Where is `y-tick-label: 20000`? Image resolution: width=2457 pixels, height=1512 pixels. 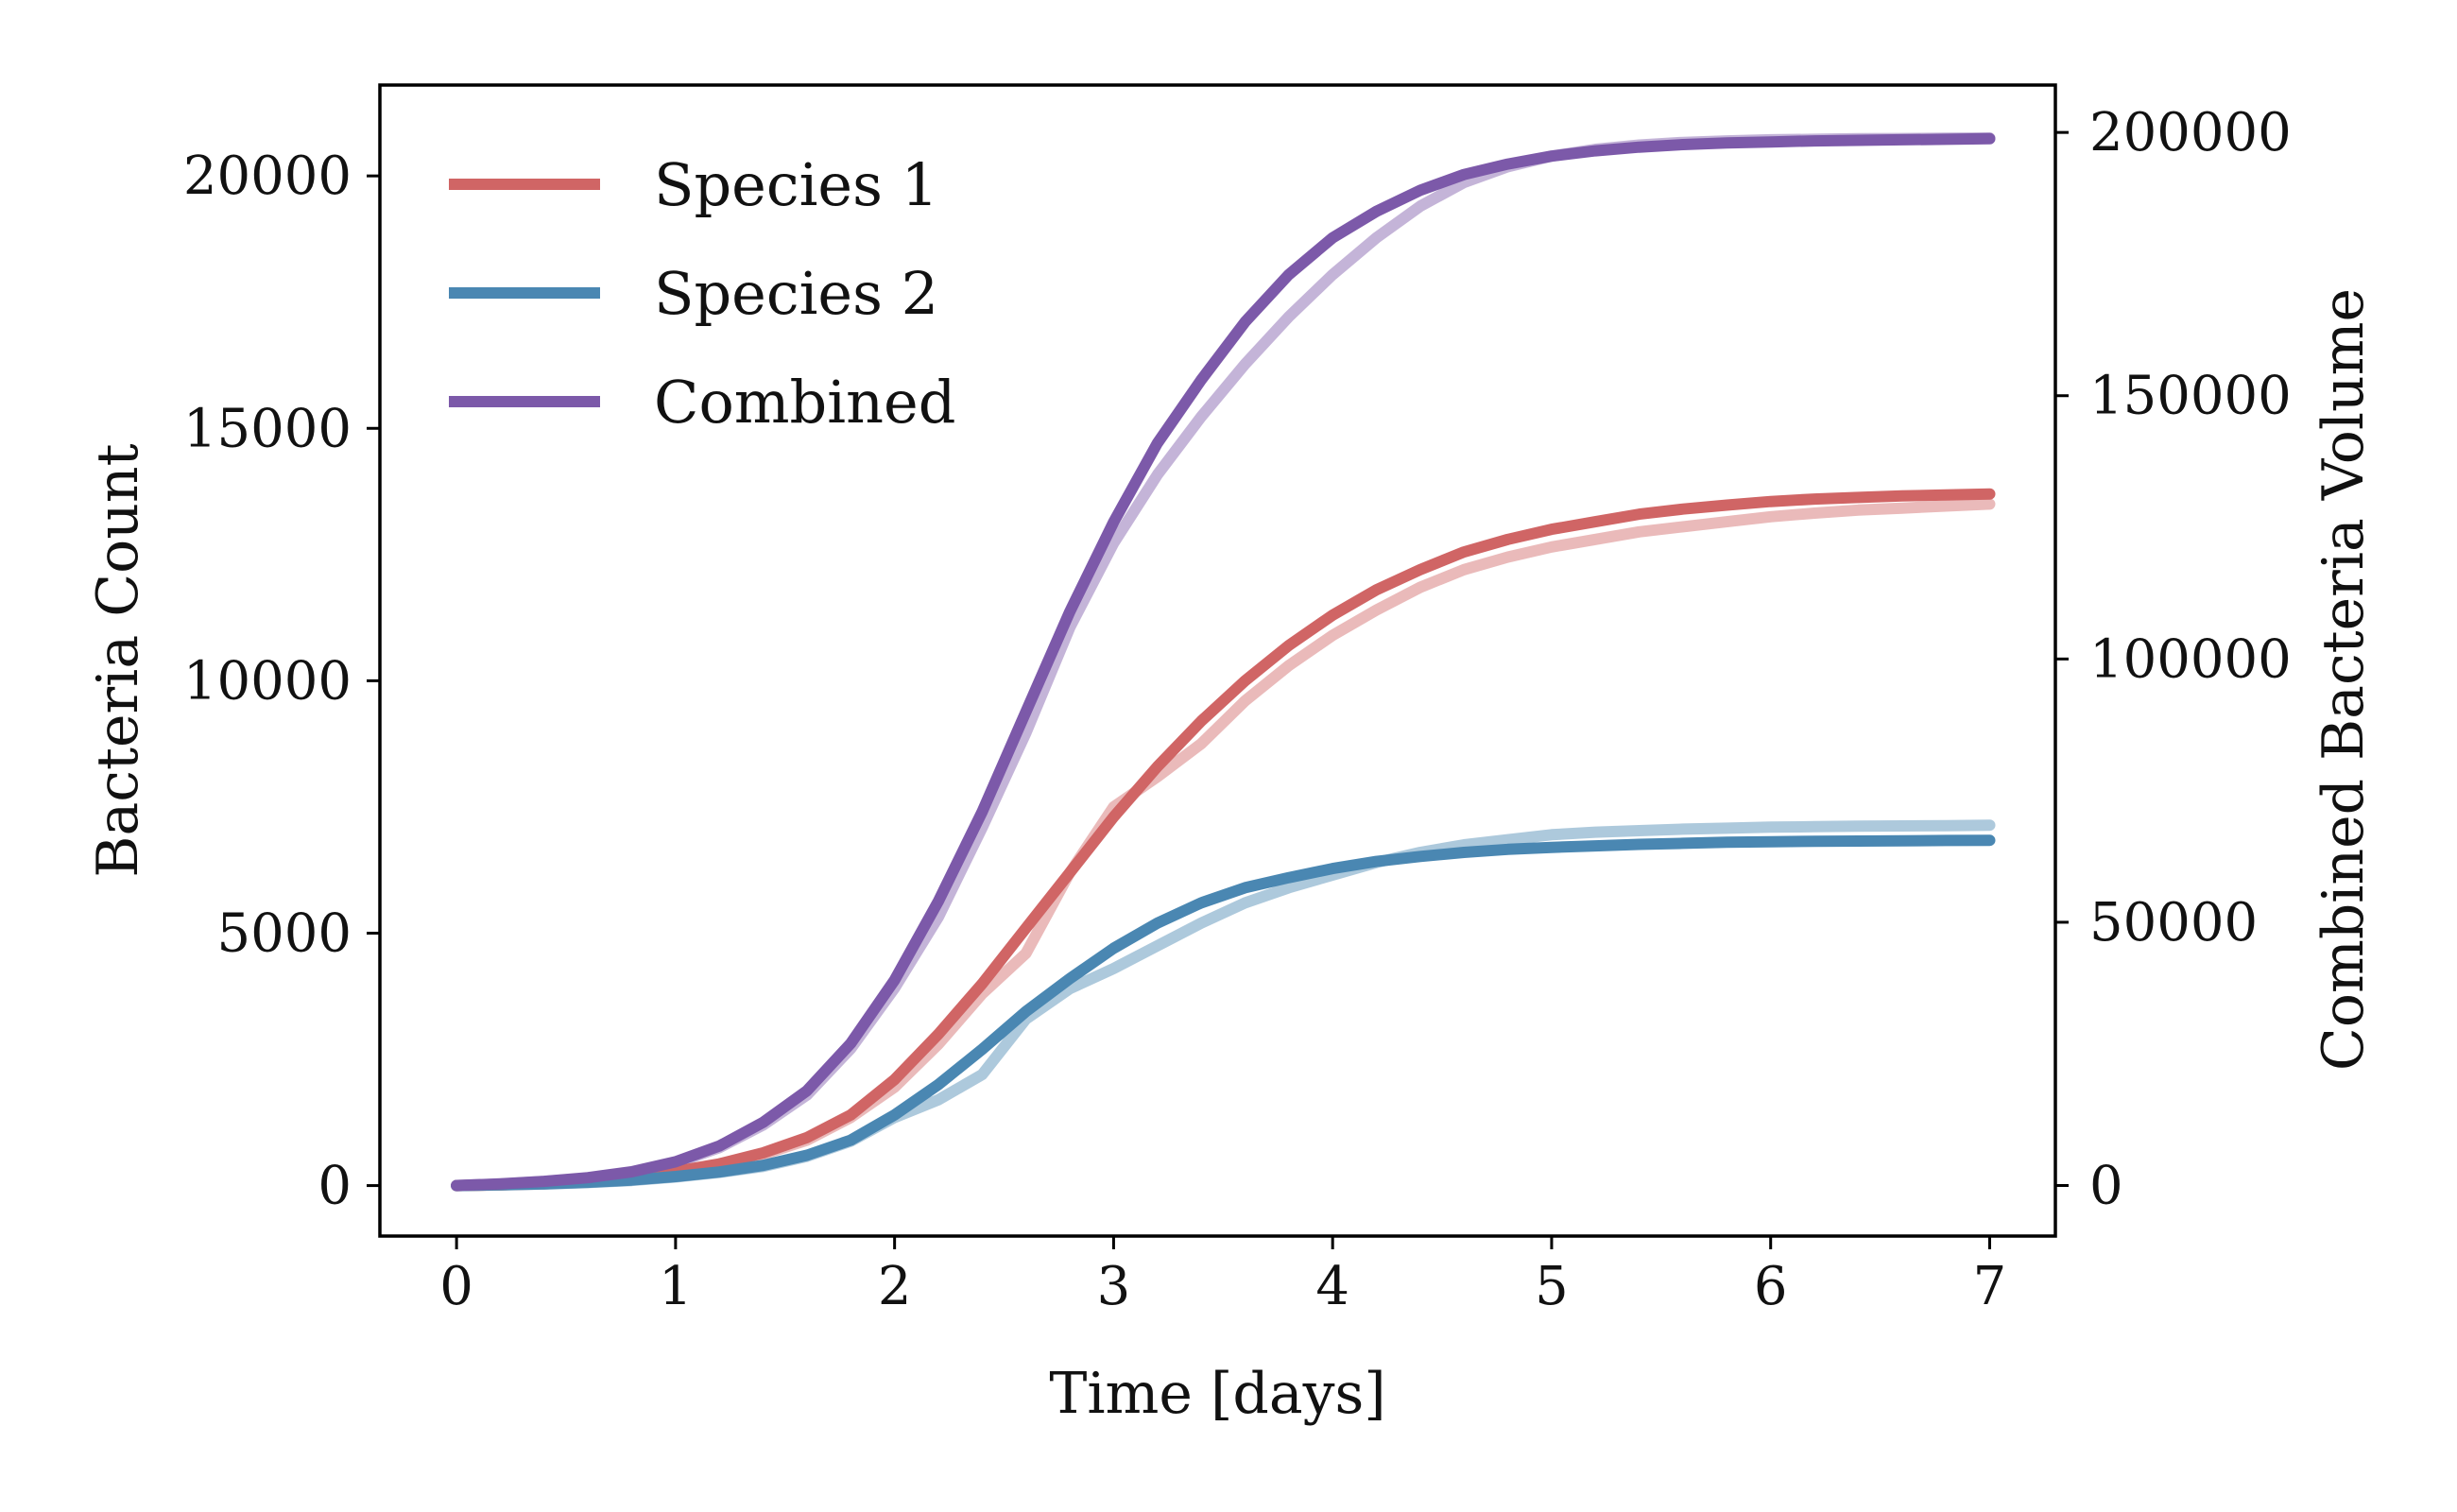 y-tick-label: 20000 is located at coordinates (267, 176).